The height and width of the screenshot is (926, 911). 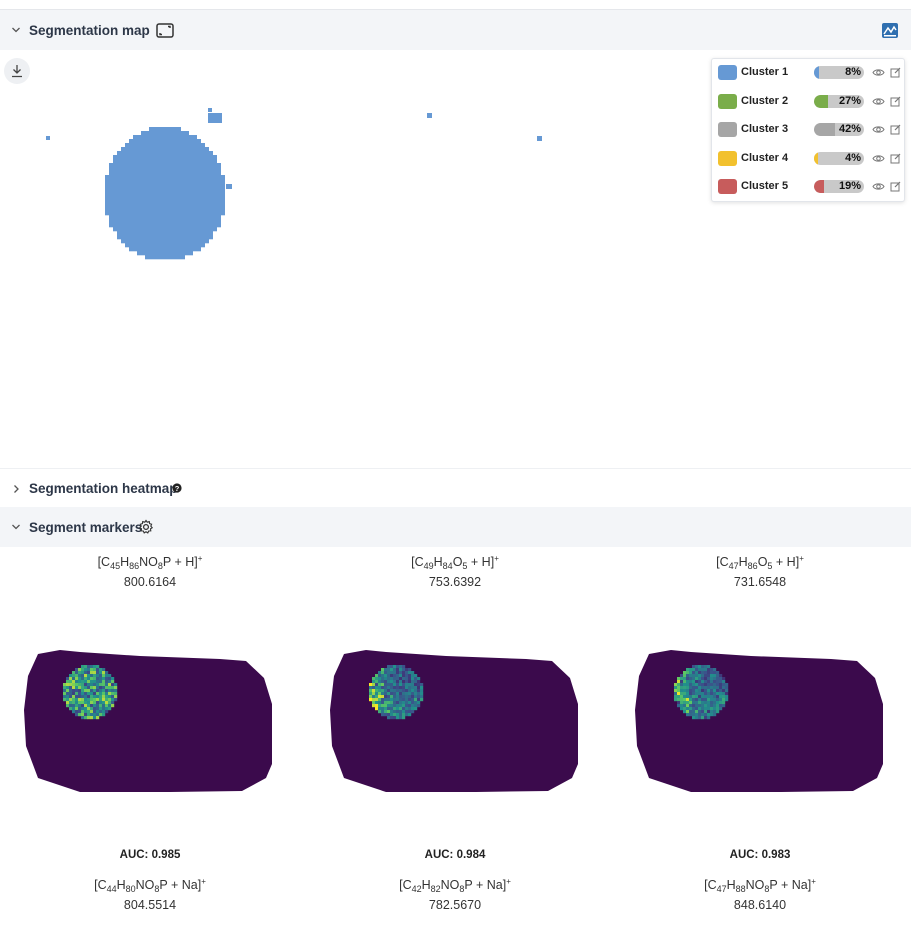 I want to click on legend-item-cluster-4: Cluster 4 4%, so click(x=809, y=159).